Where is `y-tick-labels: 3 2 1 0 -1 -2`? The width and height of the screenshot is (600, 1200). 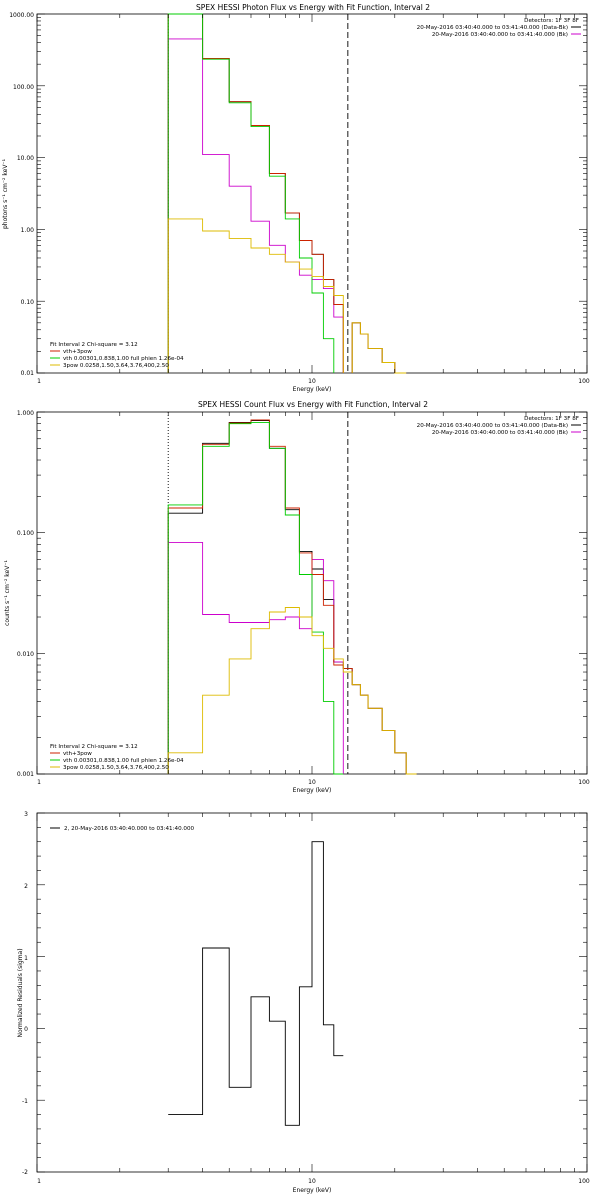
y-tick-labels: 3 2 1 0 -1 -2 is located at coordinates (25, 993).